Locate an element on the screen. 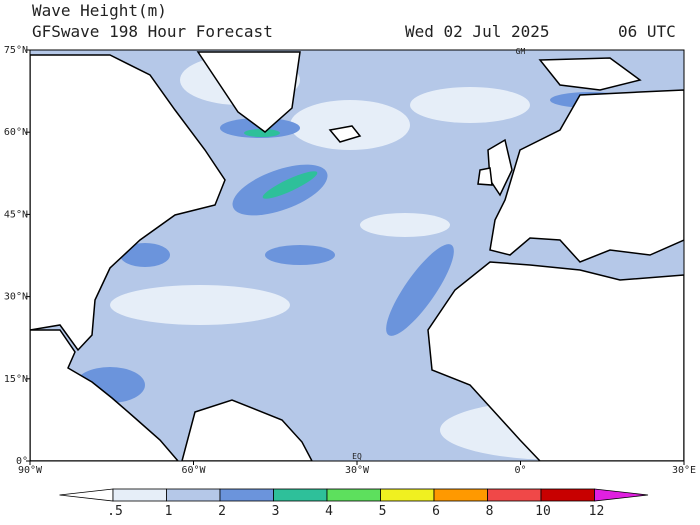  colorbar-label: 5 is located at coordinates (383, 511).